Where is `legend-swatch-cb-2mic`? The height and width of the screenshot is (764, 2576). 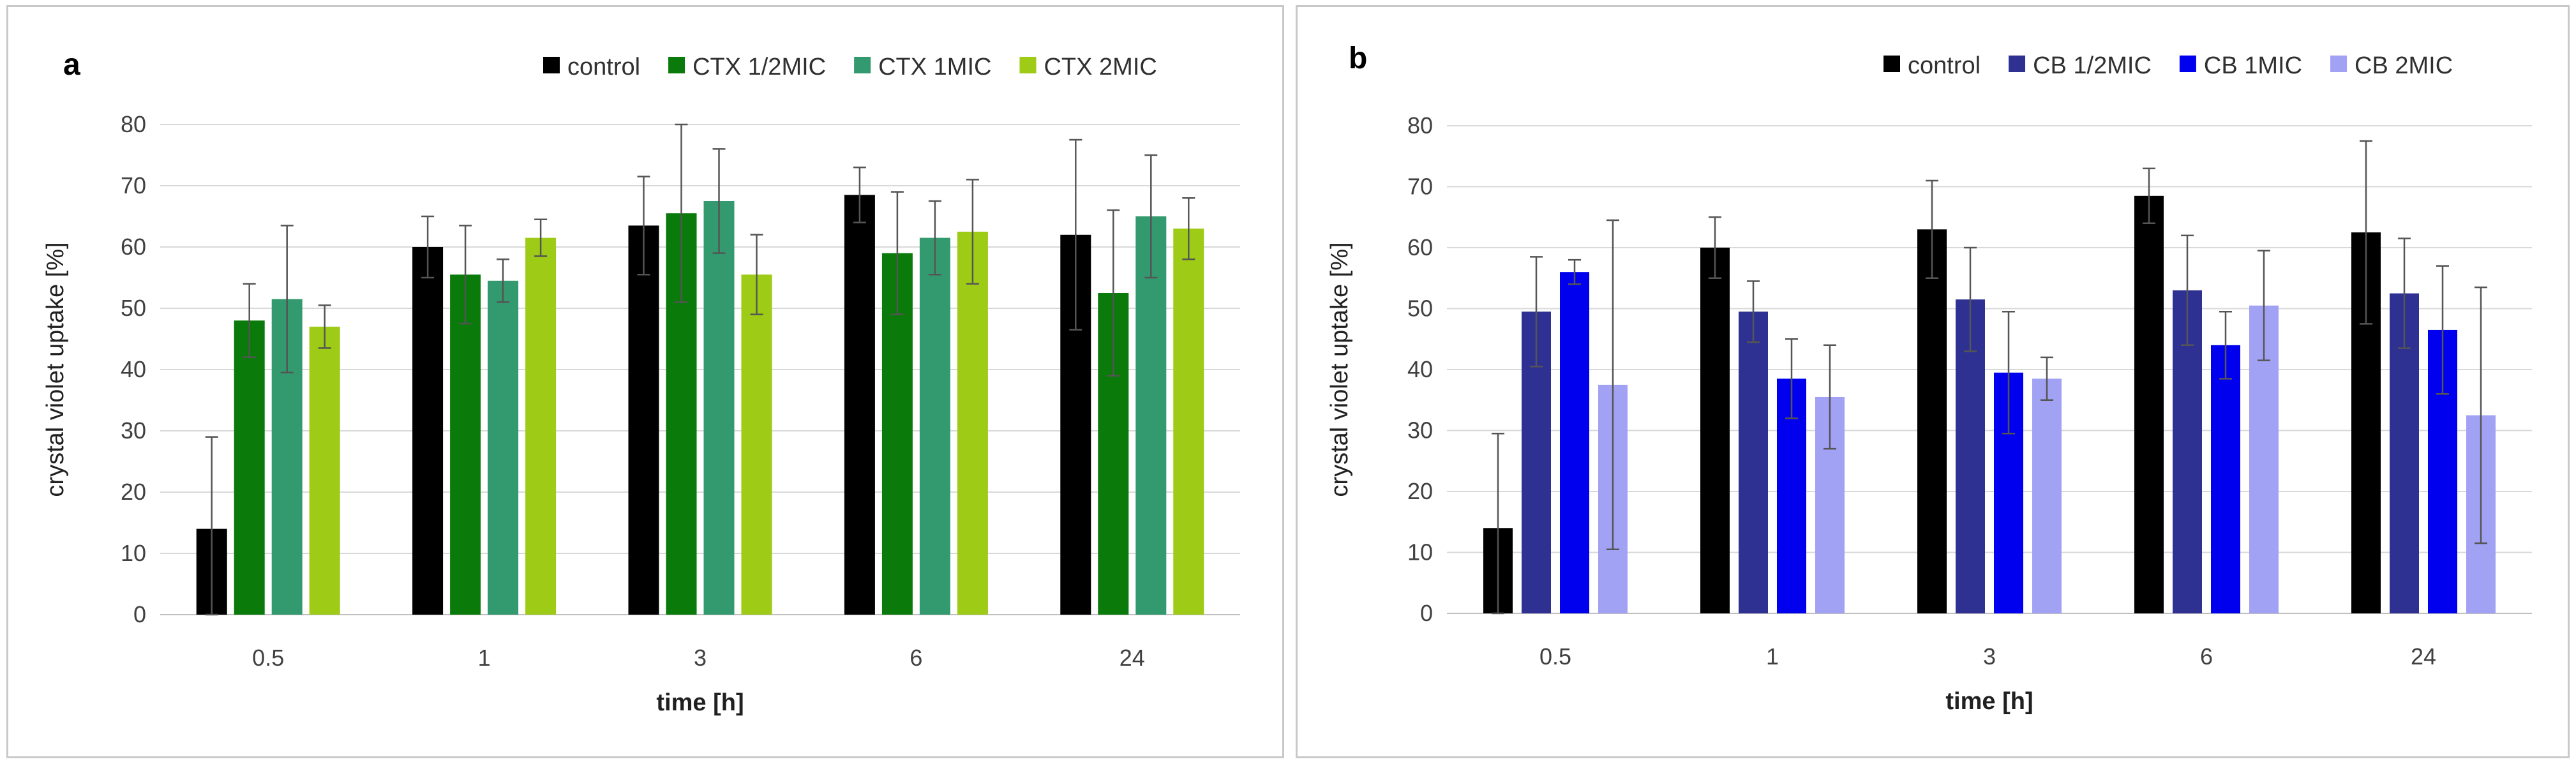
legend-swatch-cb-2mic is located at coordinates (2339, 64).